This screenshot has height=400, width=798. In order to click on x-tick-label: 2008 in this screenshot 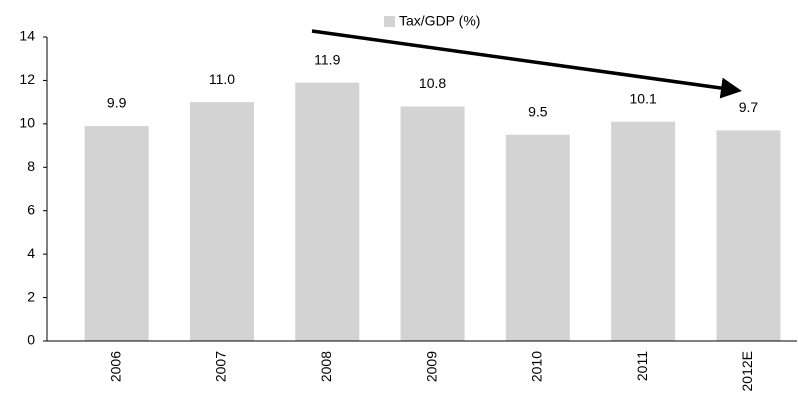, I will do `click(326, 366)`.